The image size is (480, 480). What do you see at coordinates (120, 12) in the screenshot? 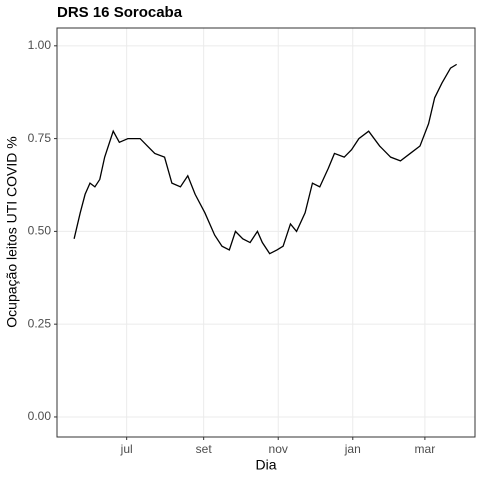
I see `chart-title: DRS 16 Sorocaba` at bounding box center [120, 12].